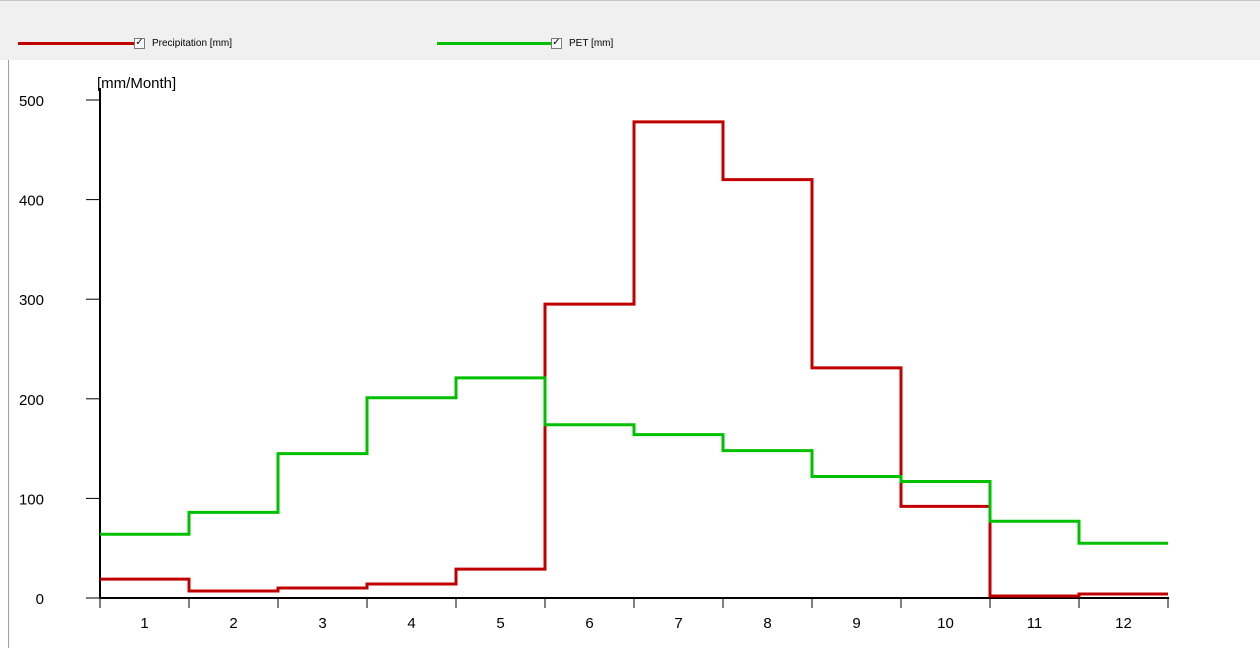  What do you see at coordinates (76, 43) in the screenshot?
I see `legend-line-precipitation` at bounding box center [76, 43].